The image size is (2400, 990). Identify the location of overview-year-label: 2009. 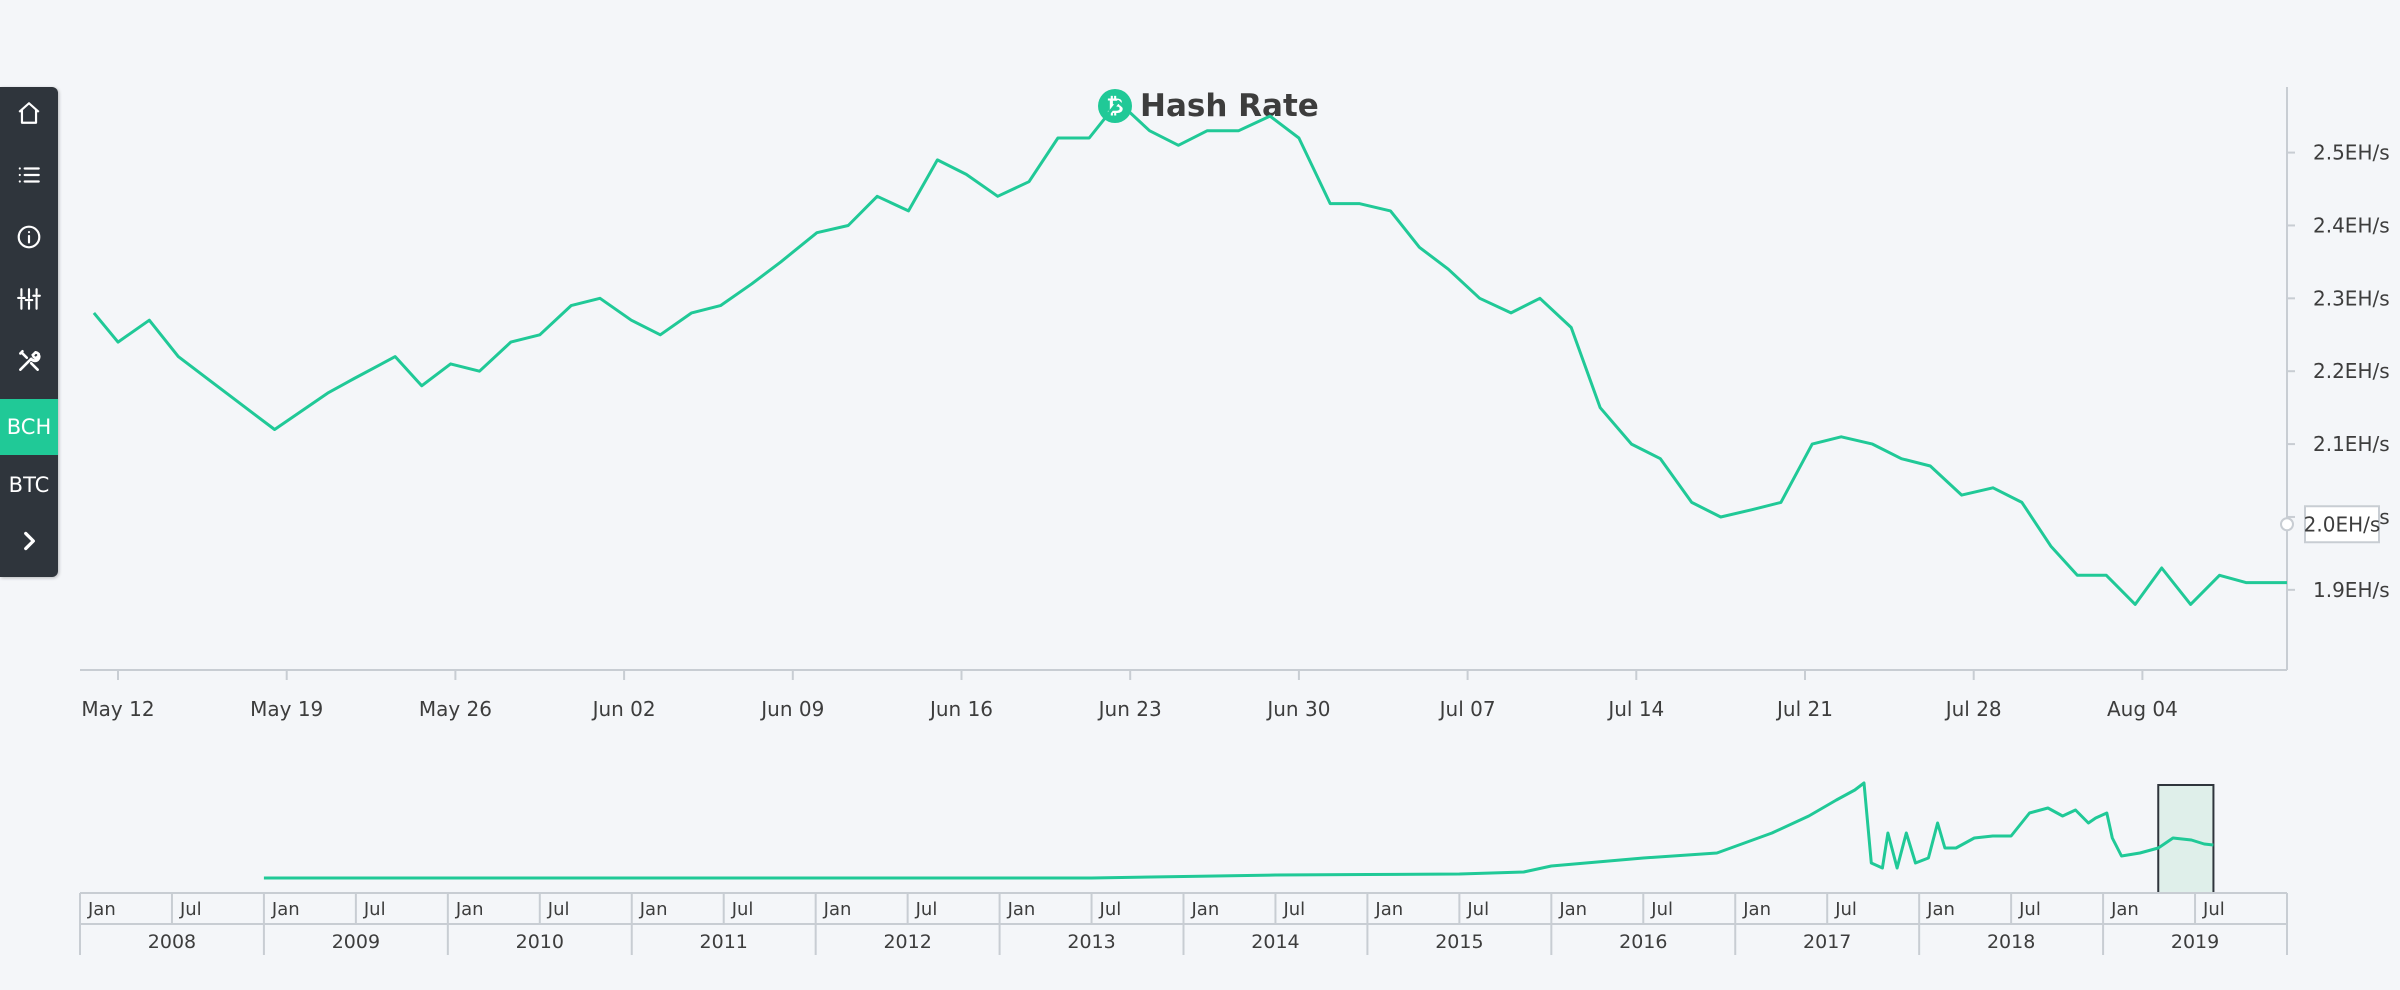
(356, 942).